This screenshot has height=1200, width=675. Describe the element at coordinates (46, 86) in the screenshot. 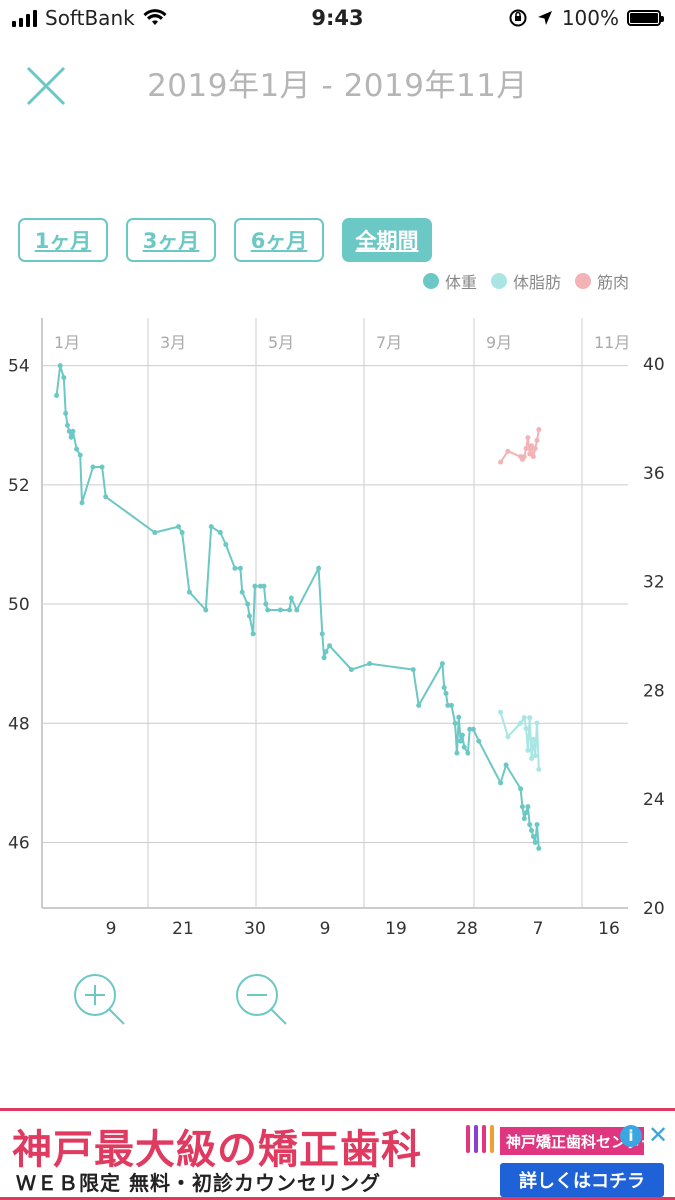

I see `close-button` at that location.